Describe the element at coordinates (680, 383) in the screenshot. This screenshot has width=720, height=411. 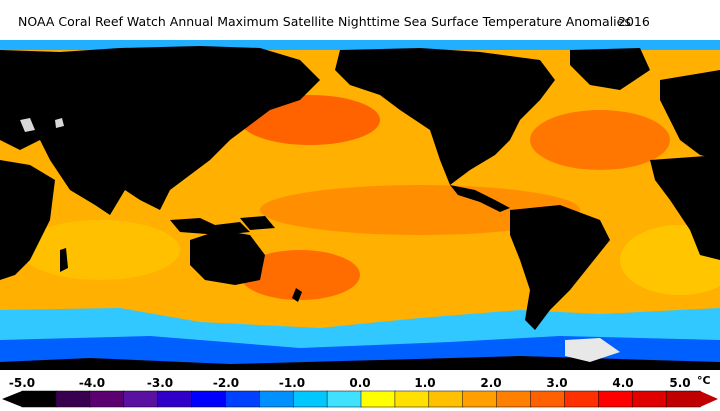
I see `legend-tick: 5.0` at that location.